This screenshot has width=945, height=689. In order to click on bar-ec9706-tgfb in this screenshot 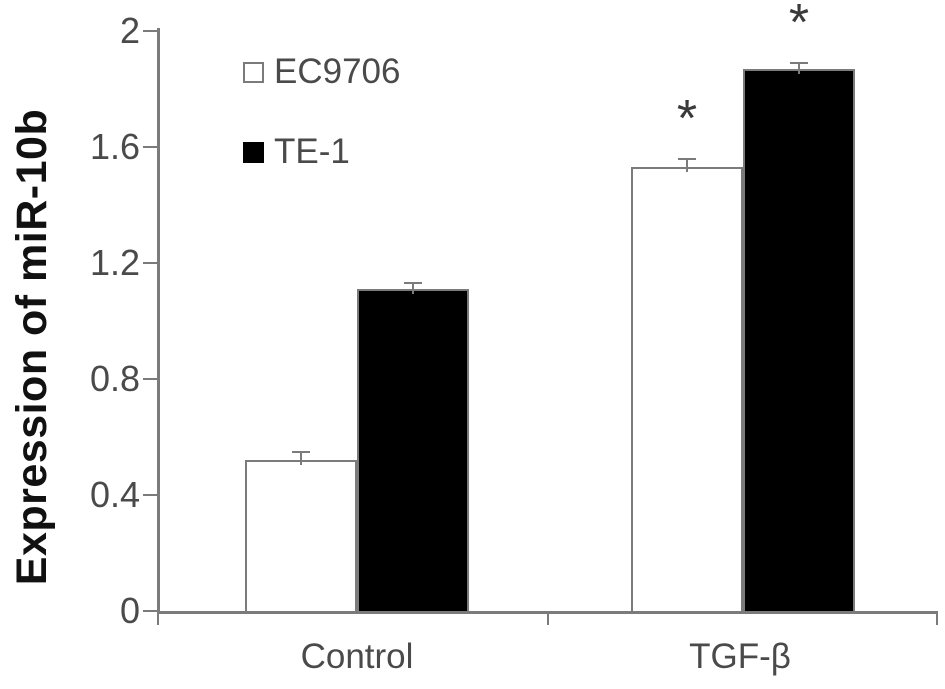, I will do `click(687, 390)`.